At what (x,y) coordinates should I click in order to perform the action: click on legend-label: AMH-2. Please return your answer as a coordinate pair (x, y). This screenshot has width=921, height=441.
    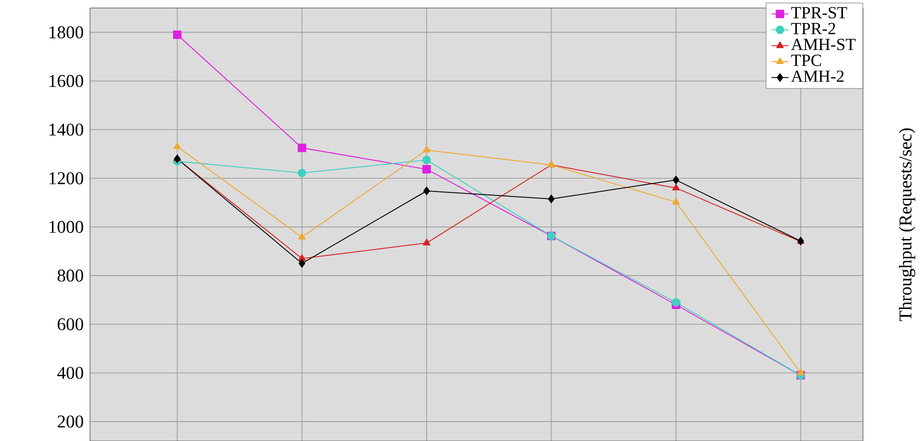
    Looking at the image, I should click on (817, 76).